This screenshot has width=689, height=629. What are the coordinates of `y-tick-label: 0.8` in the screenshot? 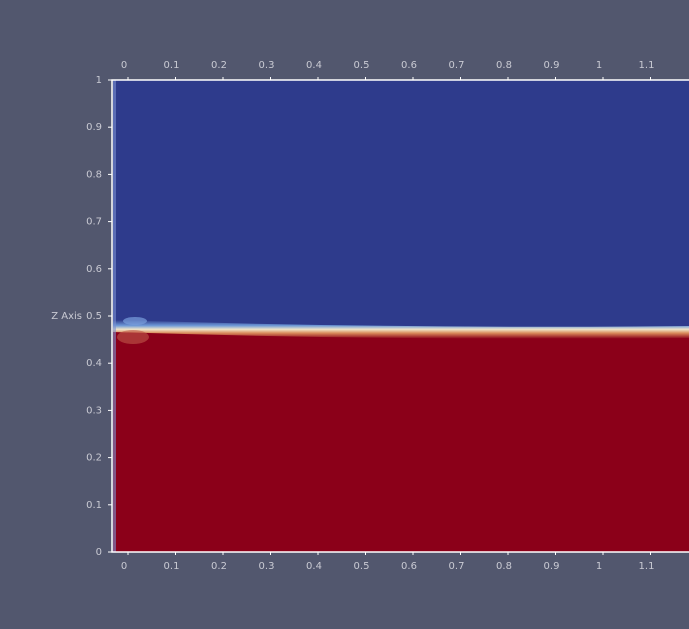 It's located at (94, 174).